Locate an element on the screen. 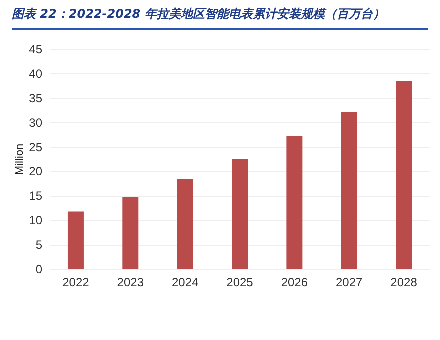 The height and width of the screenshot is (340, 440). y-tick-label: 20 is located at coordinates (36, 171).